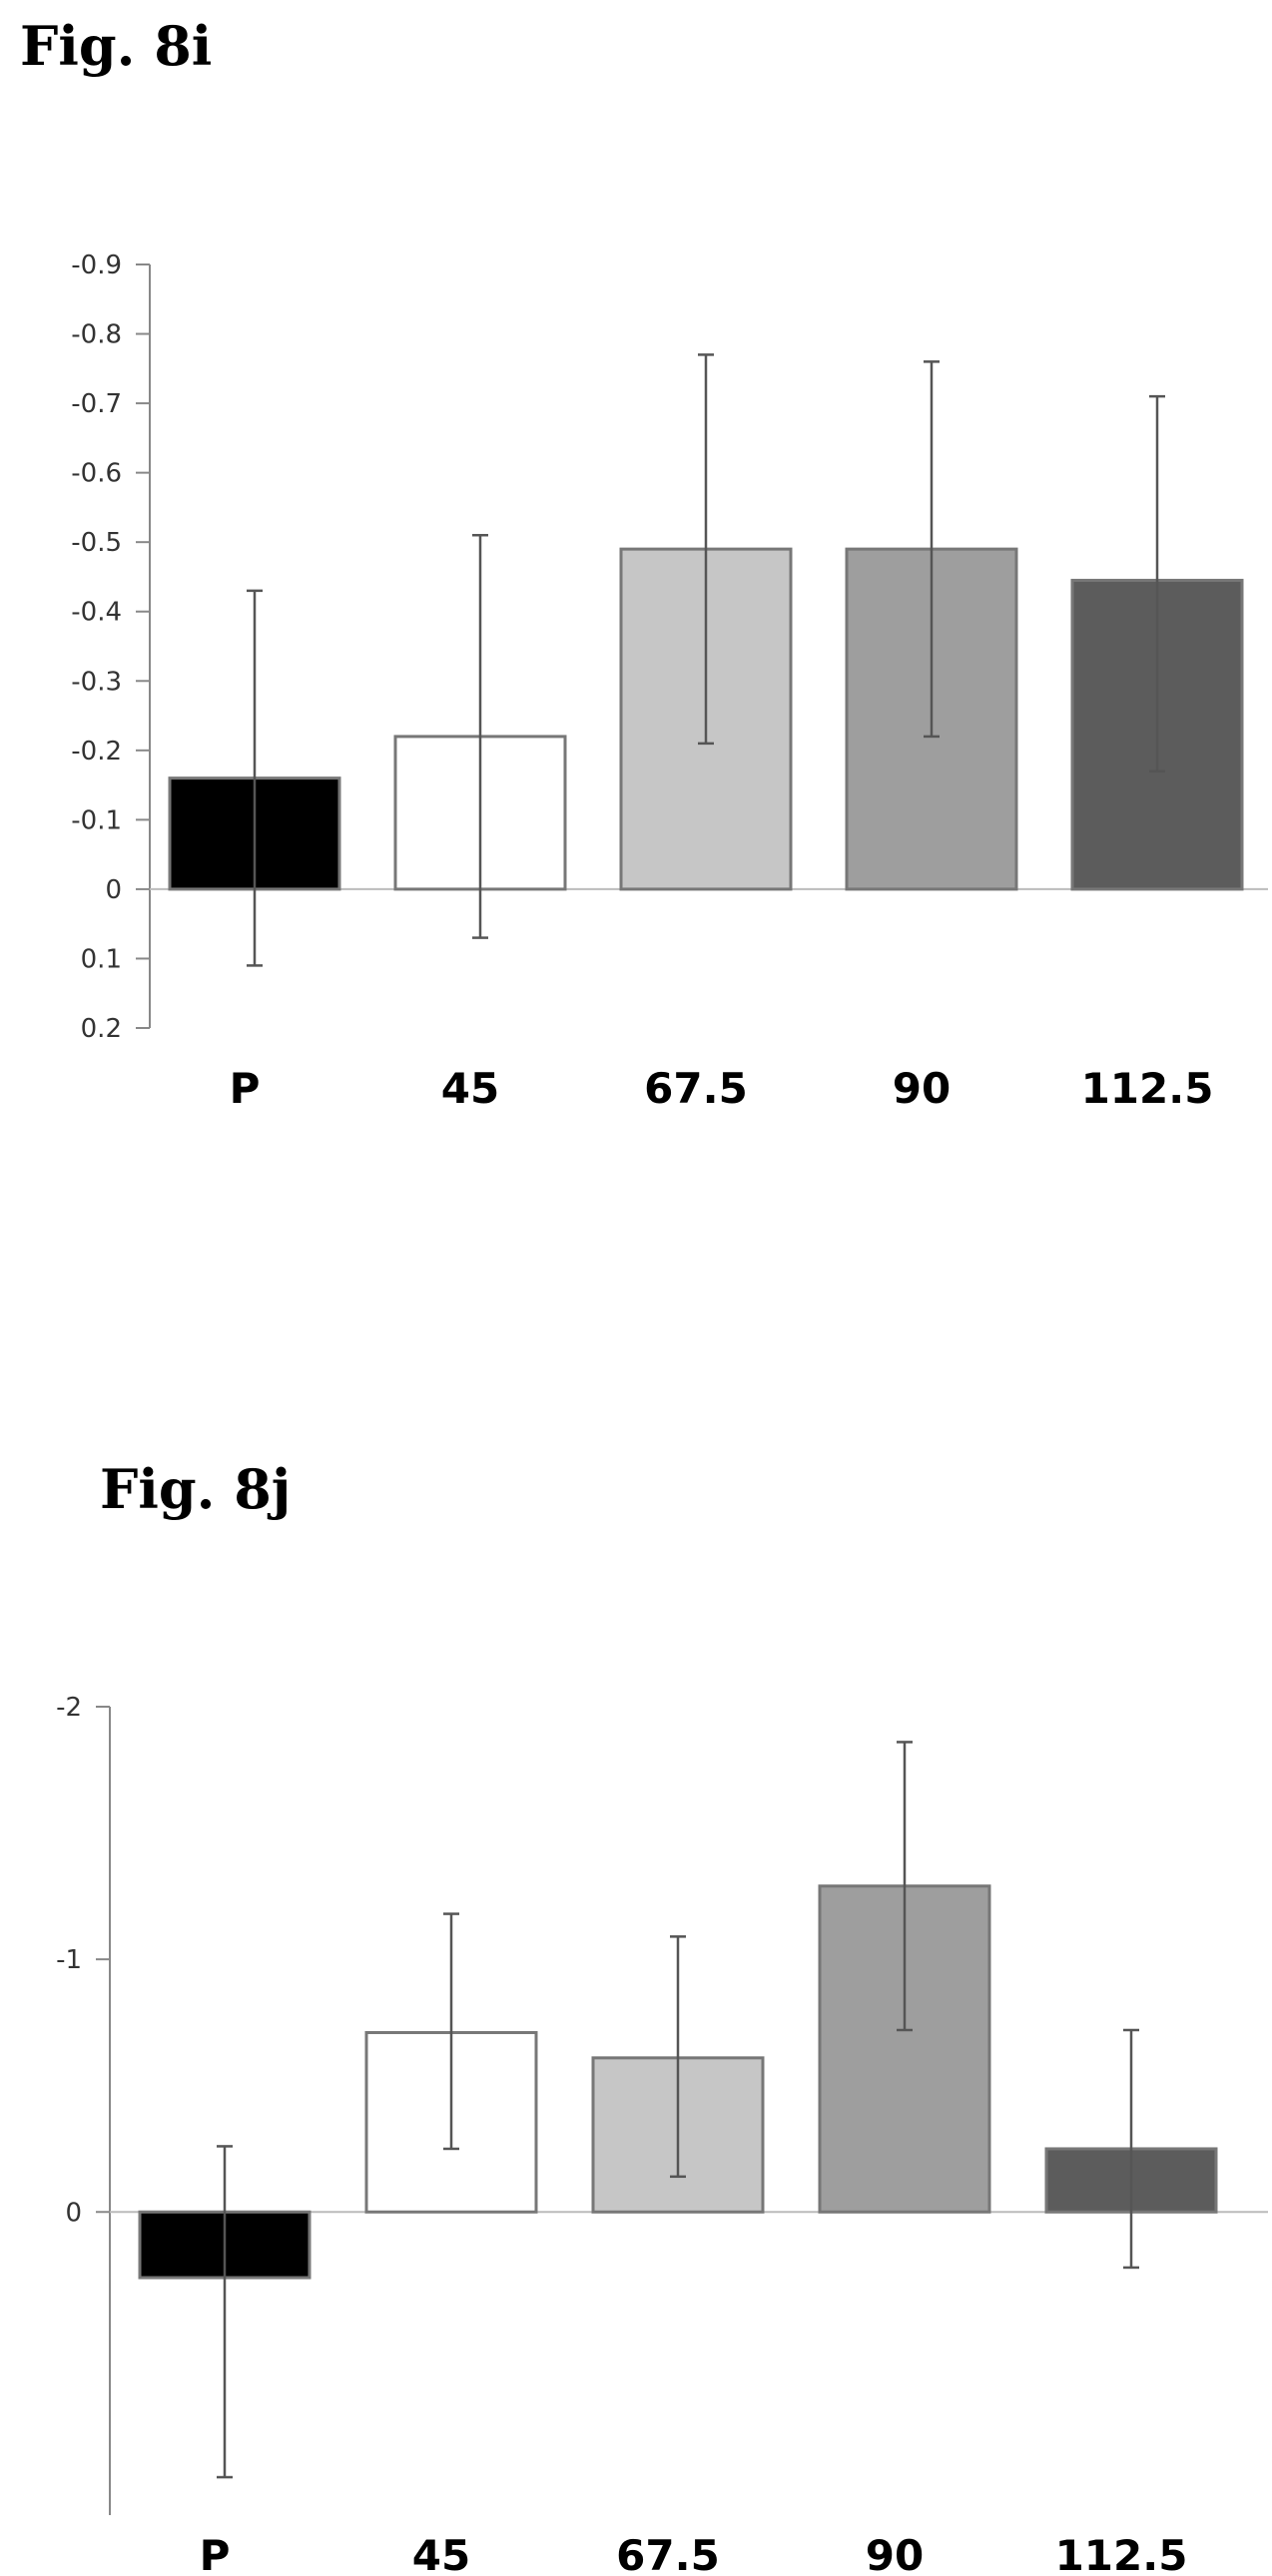 This screenshot has width=1272, height=2576. I want to click on y-tick-label: -0.2, so click(96, 752).